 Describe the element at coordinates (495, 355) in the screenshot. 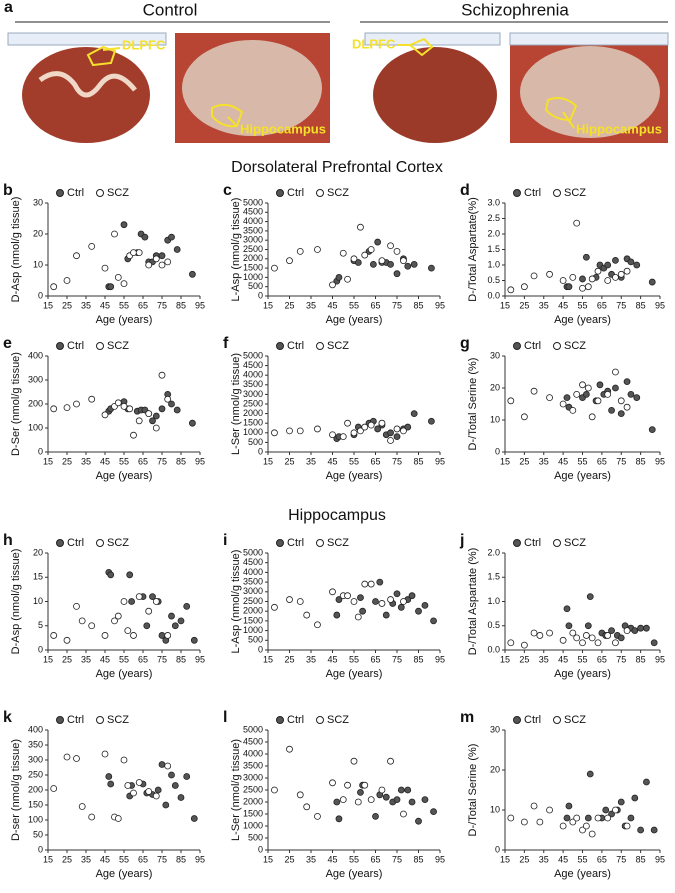

I see `y-tick-label: 30` at that location.